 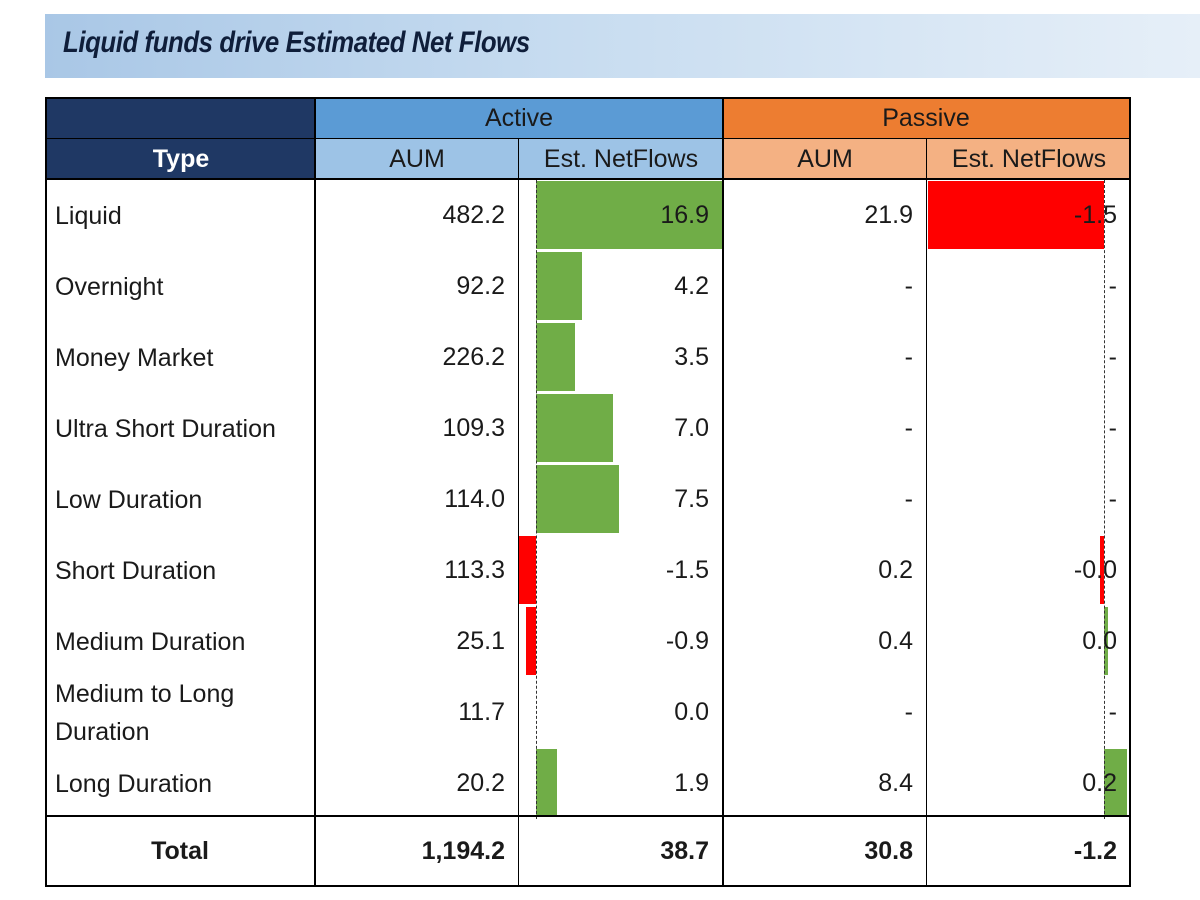 I want to click on row-type-label: Ultra Short Duration, so click(x=165, y=428).